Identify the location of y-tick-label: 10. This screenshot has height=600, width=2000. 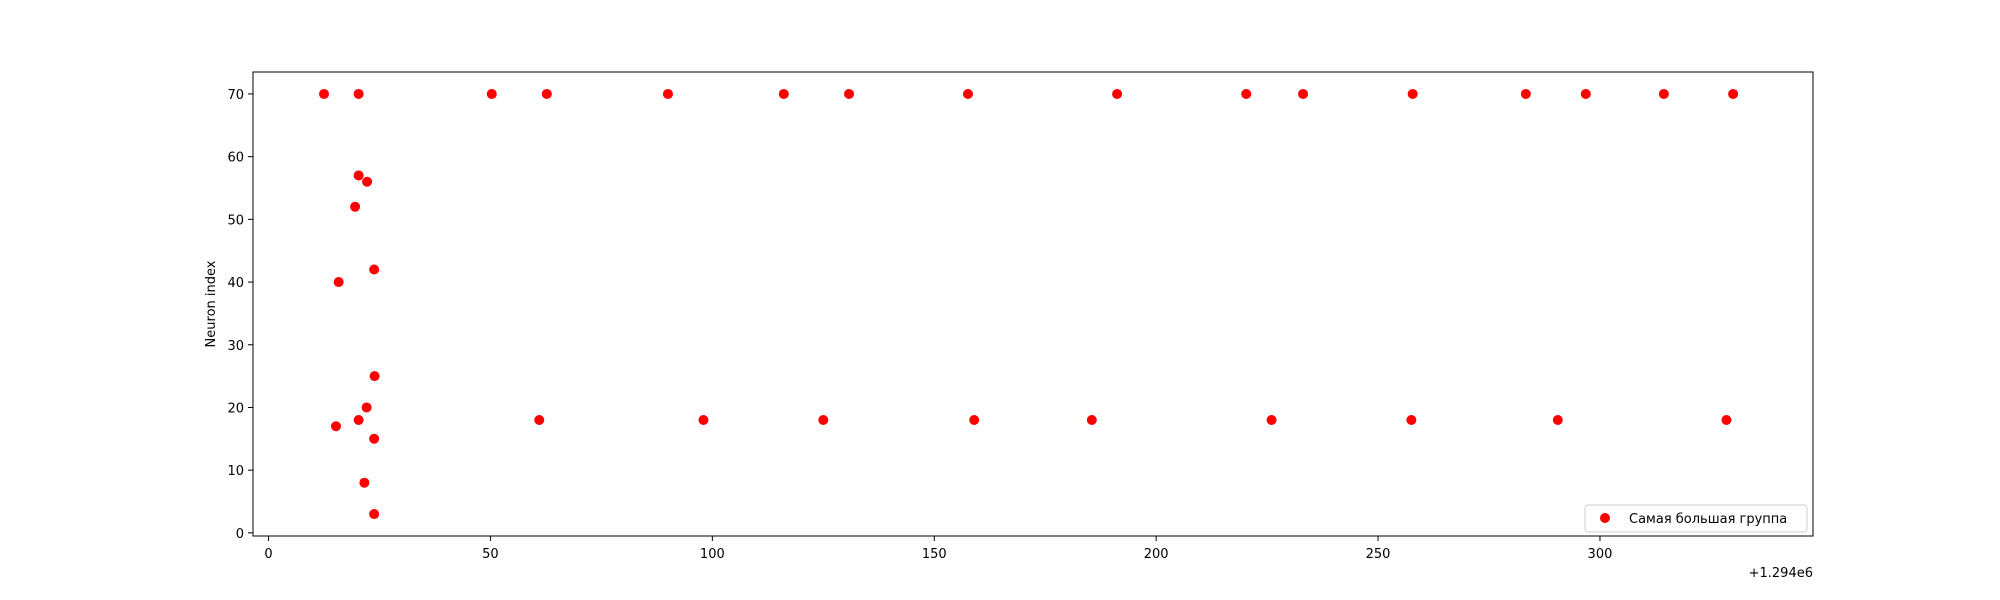
(235, 471).